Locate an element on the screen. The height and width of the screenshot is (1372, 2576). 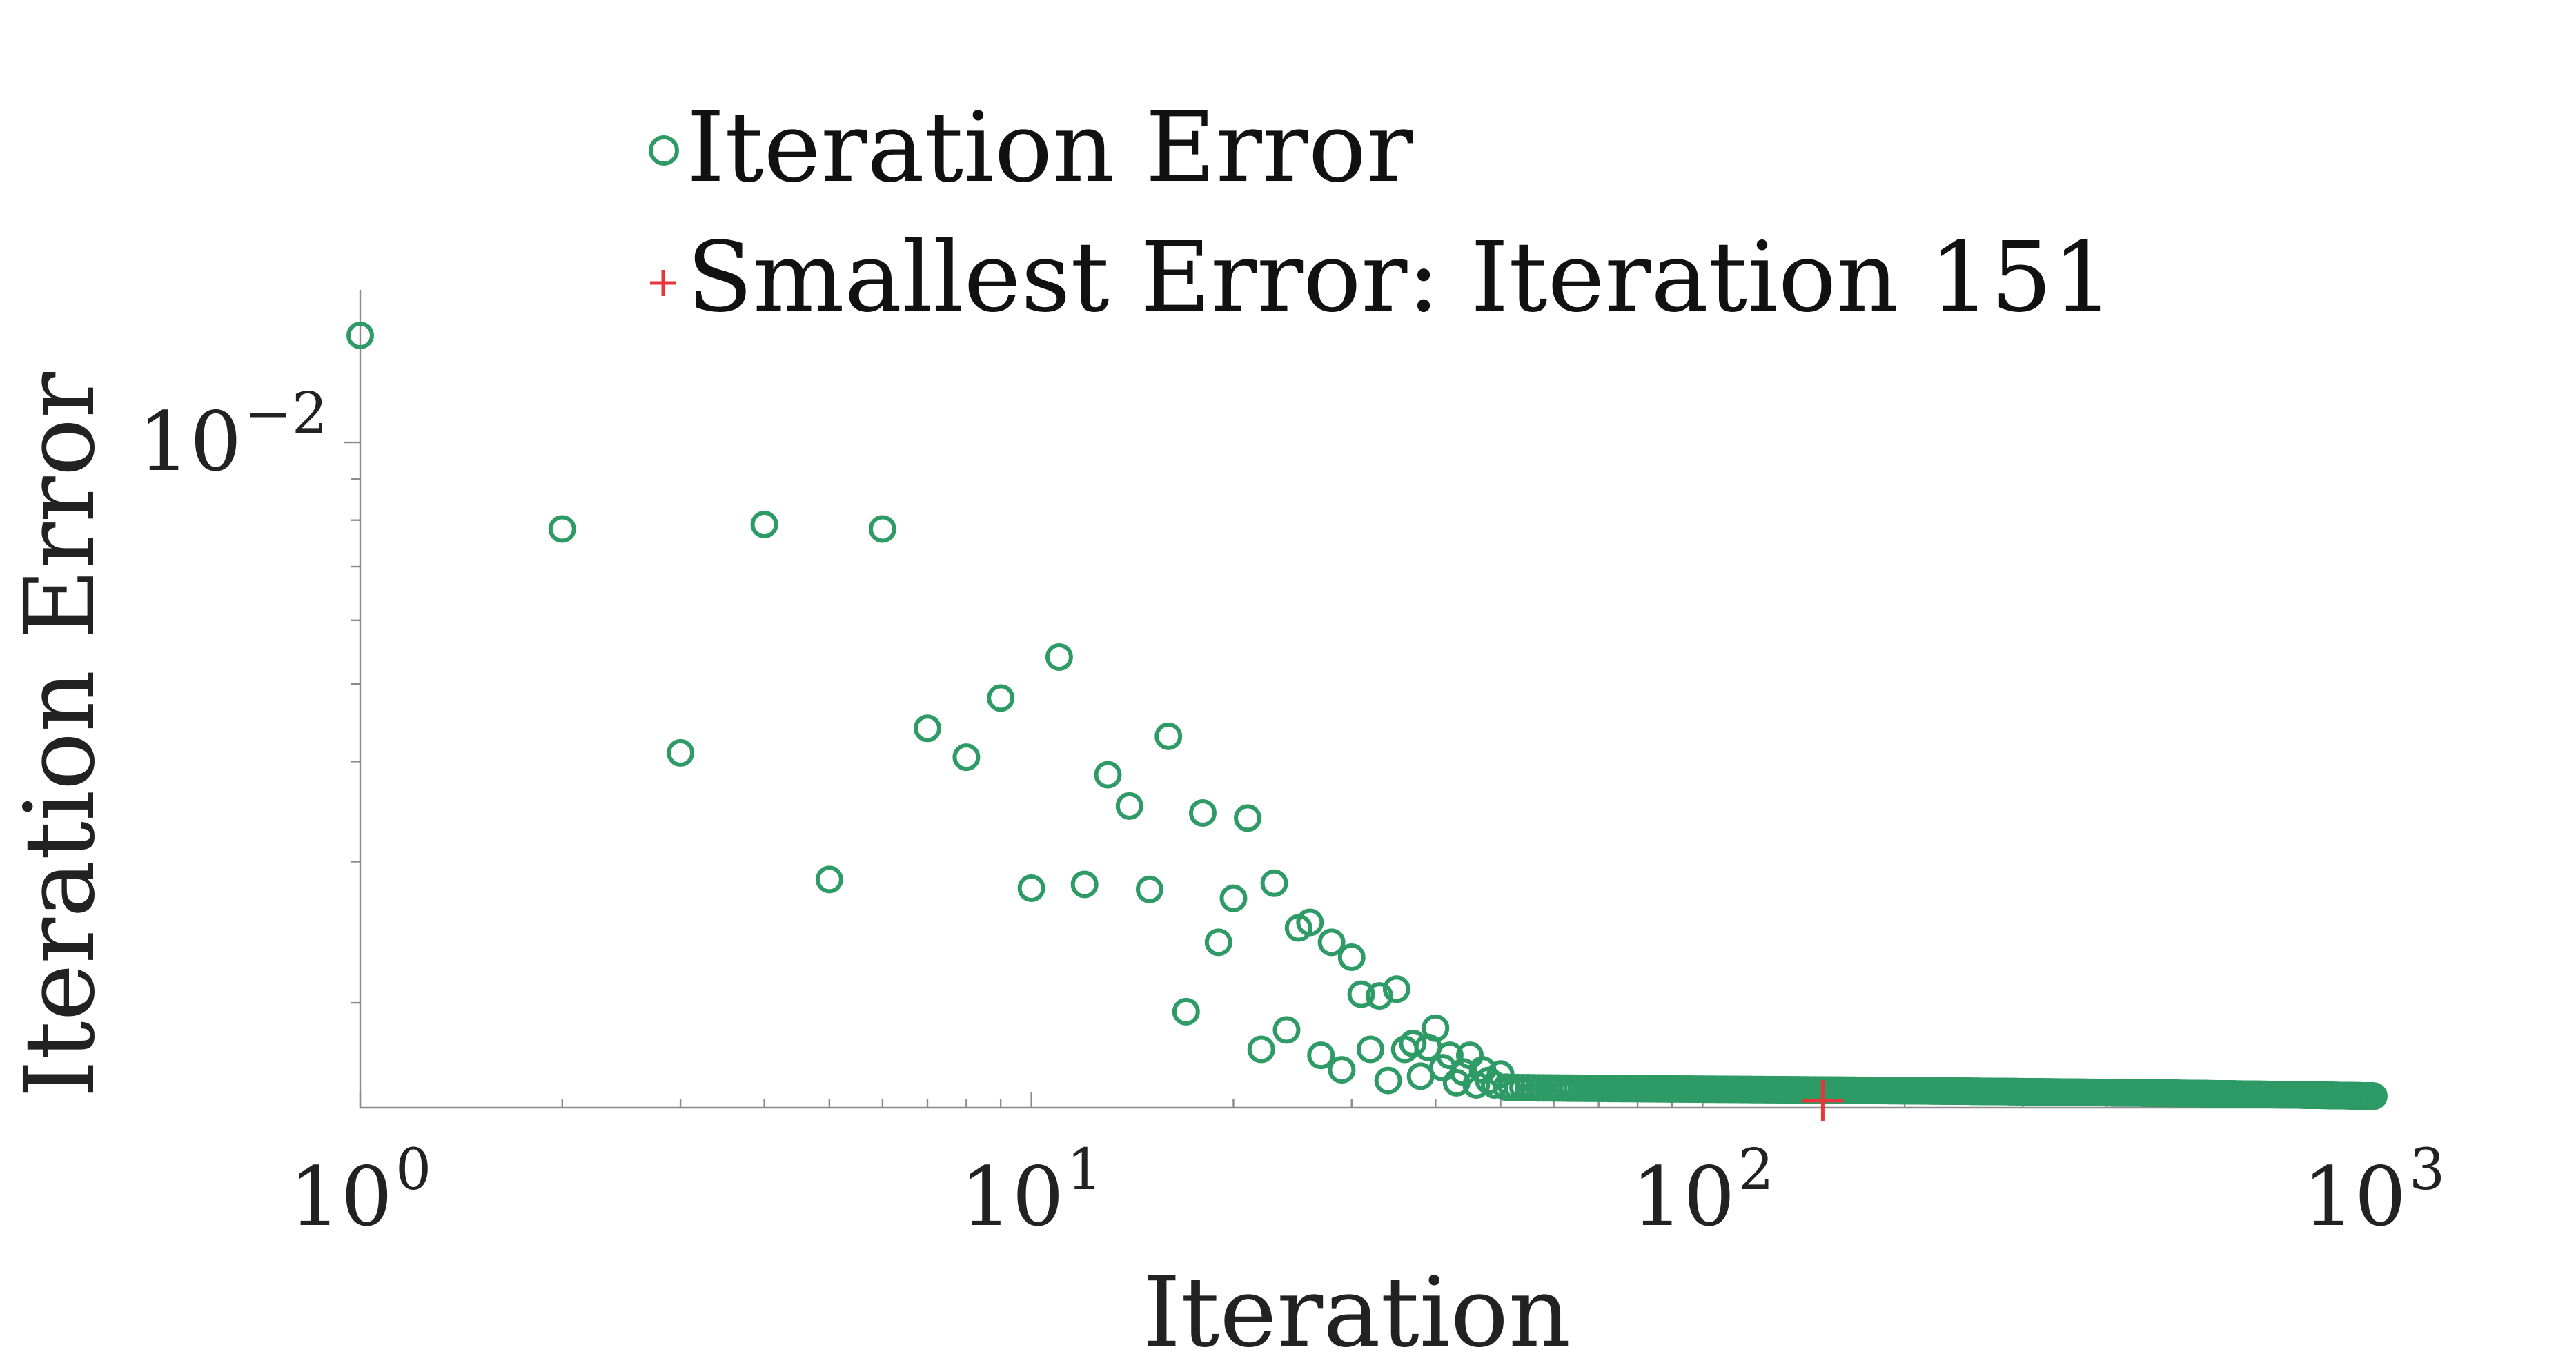
x-tick-label: 102 is located at coordinates (1702, 1190).